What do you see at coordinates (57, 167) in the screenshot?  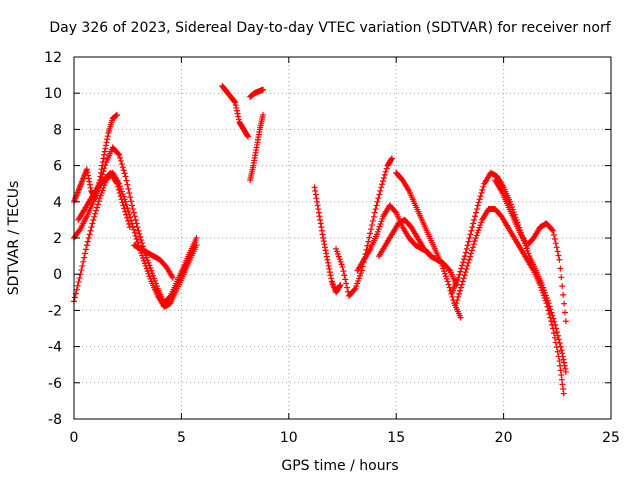 I see `y-tick-label: 6` at bounding box center [57, 167].